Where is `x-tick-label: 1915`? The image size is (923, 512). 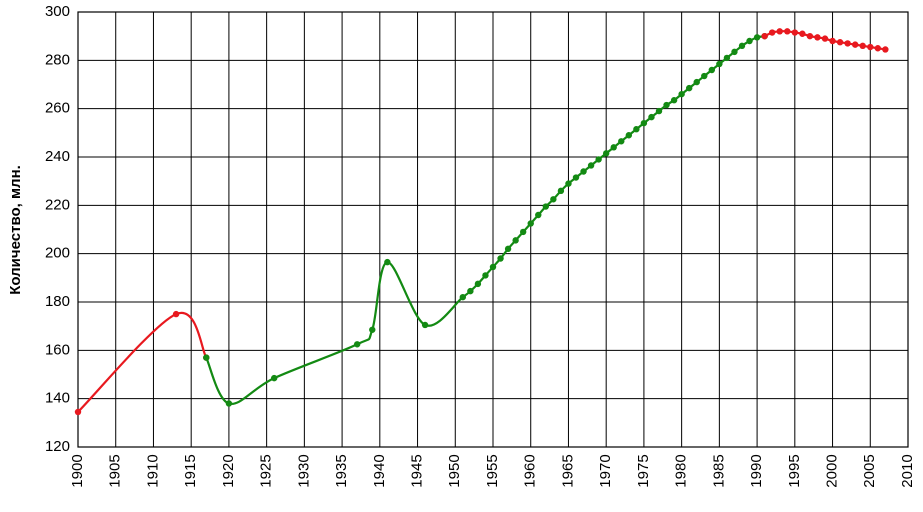 x-tick-label: 1915 is located at coordinates (190, 470).